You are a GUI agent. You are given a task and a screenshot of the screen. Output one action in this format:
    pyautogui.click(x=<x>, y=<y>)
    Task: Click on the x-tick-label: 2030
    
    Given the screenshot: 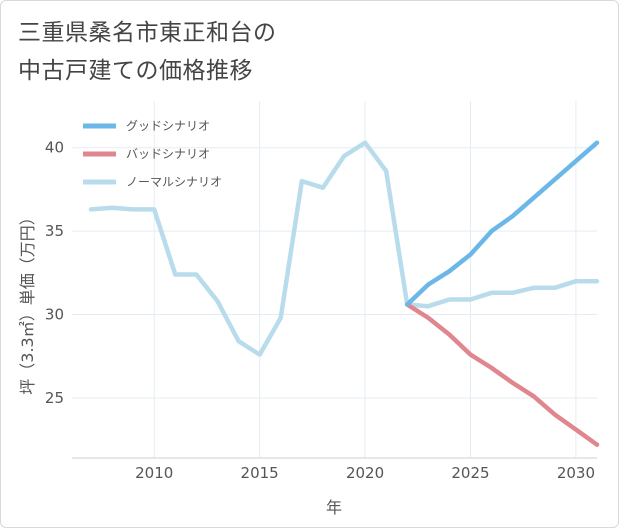 What is the action you would take?
    pyautogui.click(x=576, y=473)
    